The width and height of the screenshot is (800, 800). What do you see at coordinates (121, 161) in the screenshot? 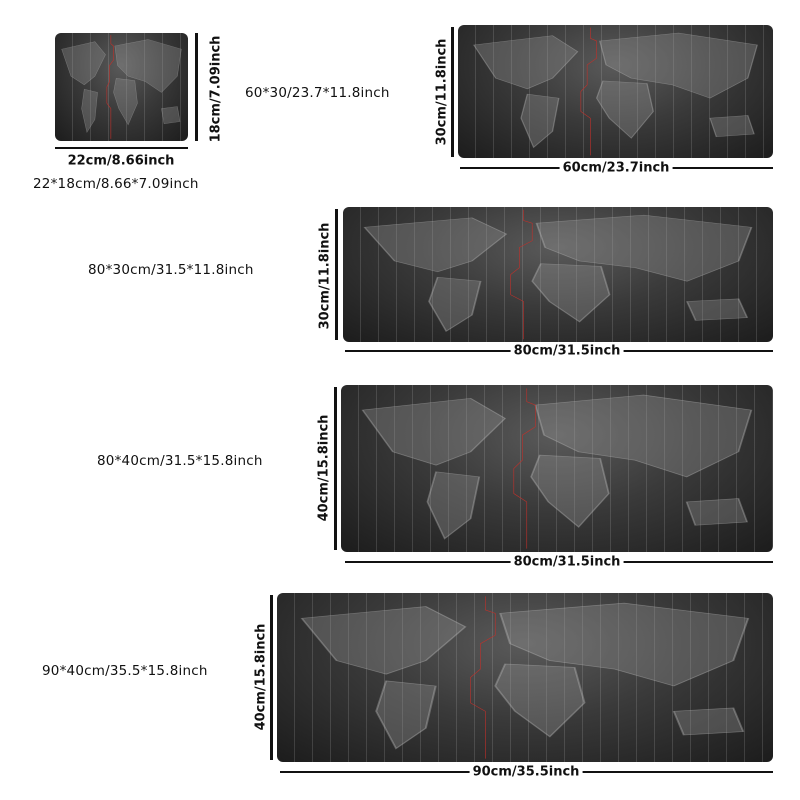
I see `width-label: 22cm/8.66inch` at bounding box center [121, 161].